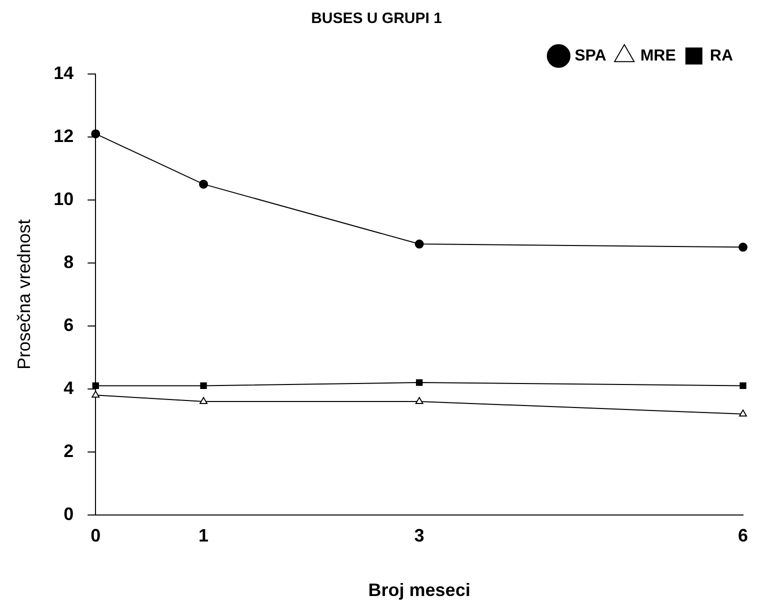 The image size is (763, 616). Describe the element at coordinates (419, 590) in the screenshot. I see `x-axis-title: Broj meseci` at that location.